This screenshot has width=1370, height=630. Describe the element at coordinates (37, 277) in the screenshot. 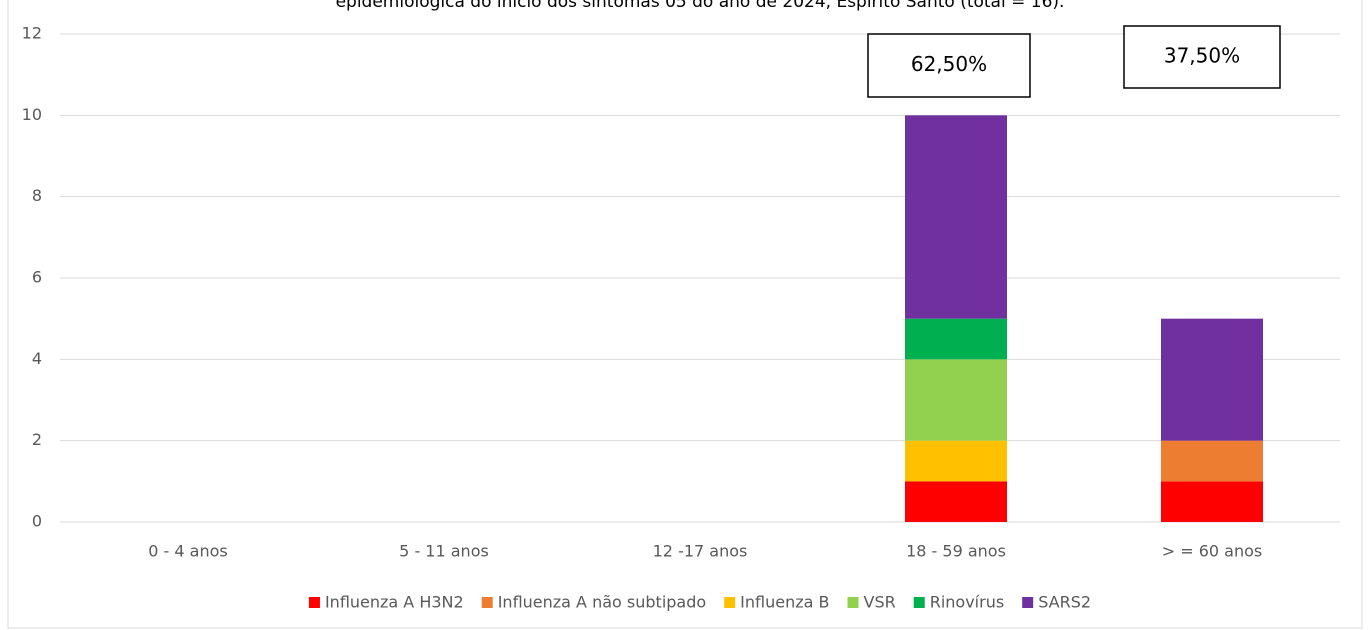

I see `y-tick-label: 6` at that location.